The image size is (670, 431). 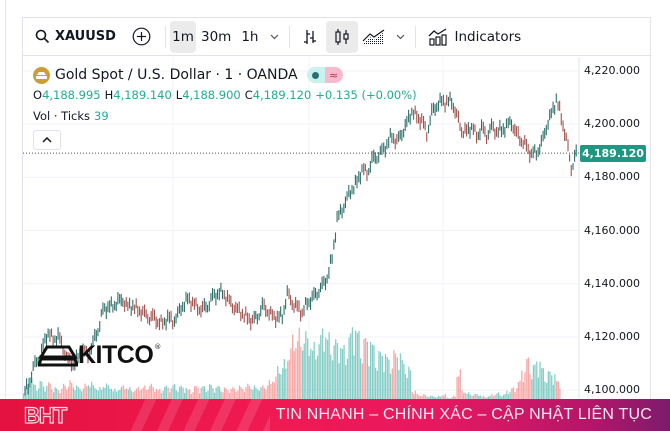 I want to click on price-axis-label: 4,160.000, so click(x=612, y=230).